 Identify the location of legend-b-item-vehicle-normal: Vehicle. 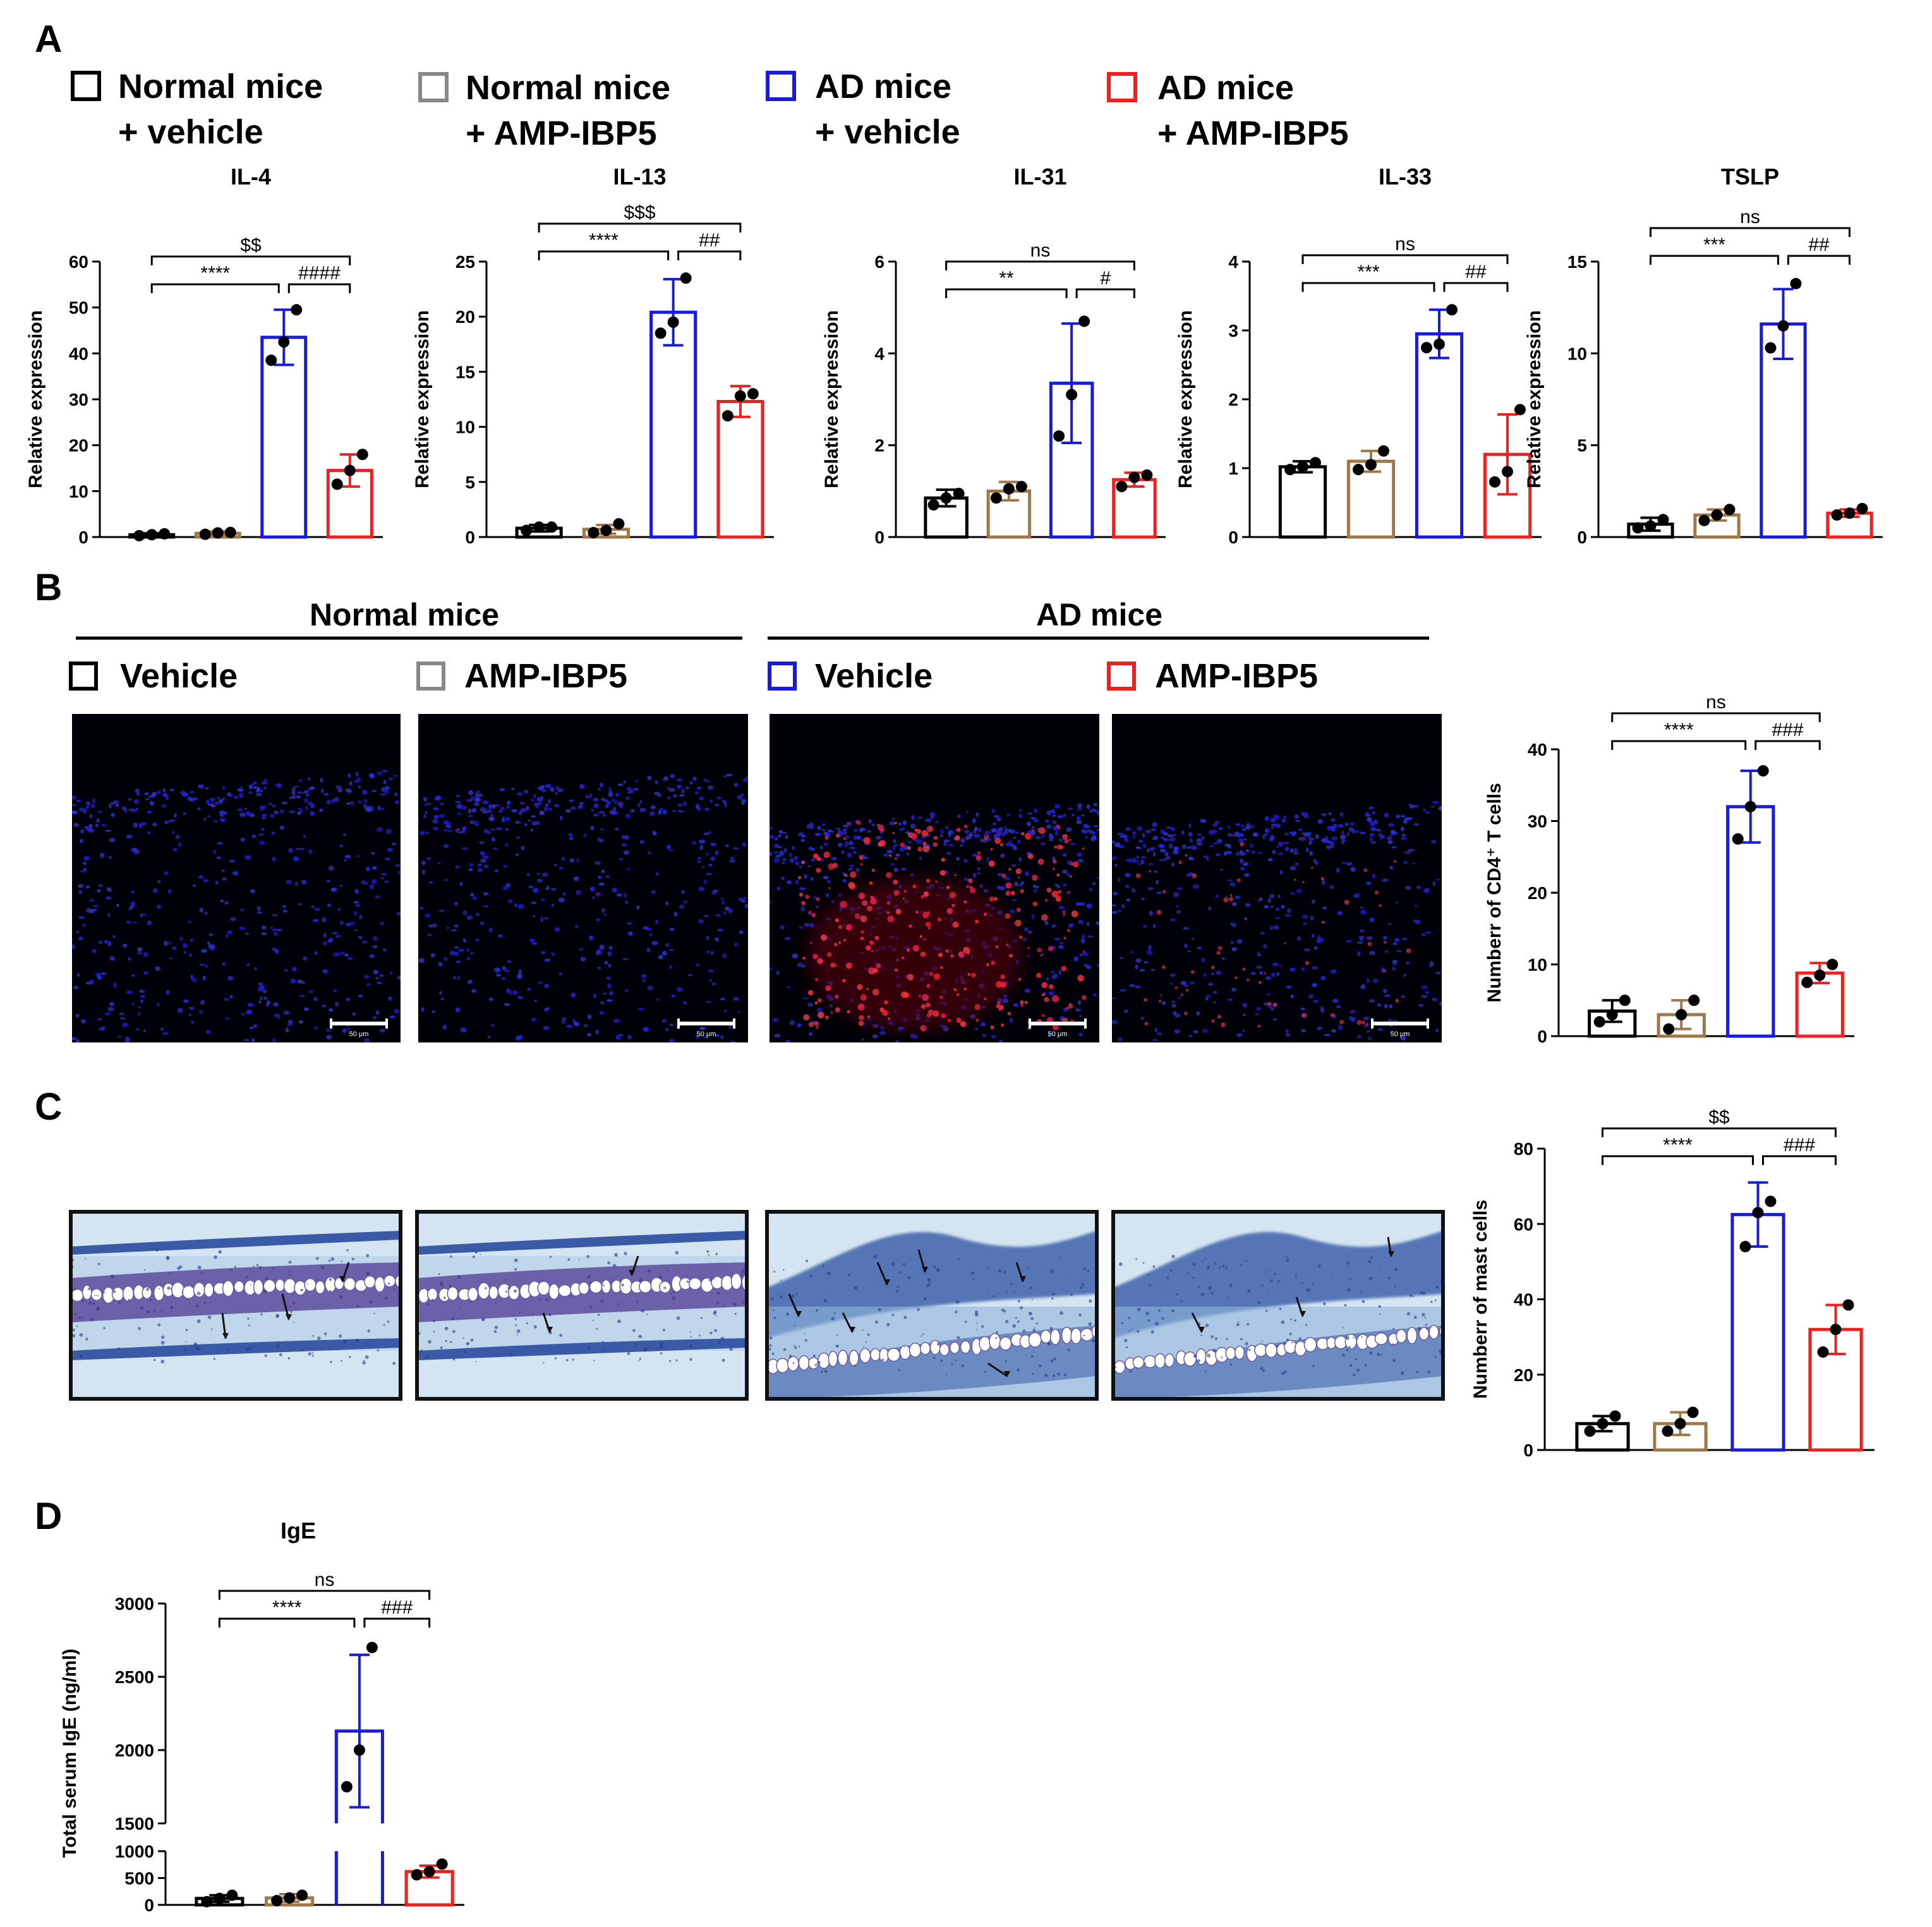
(153, 676).